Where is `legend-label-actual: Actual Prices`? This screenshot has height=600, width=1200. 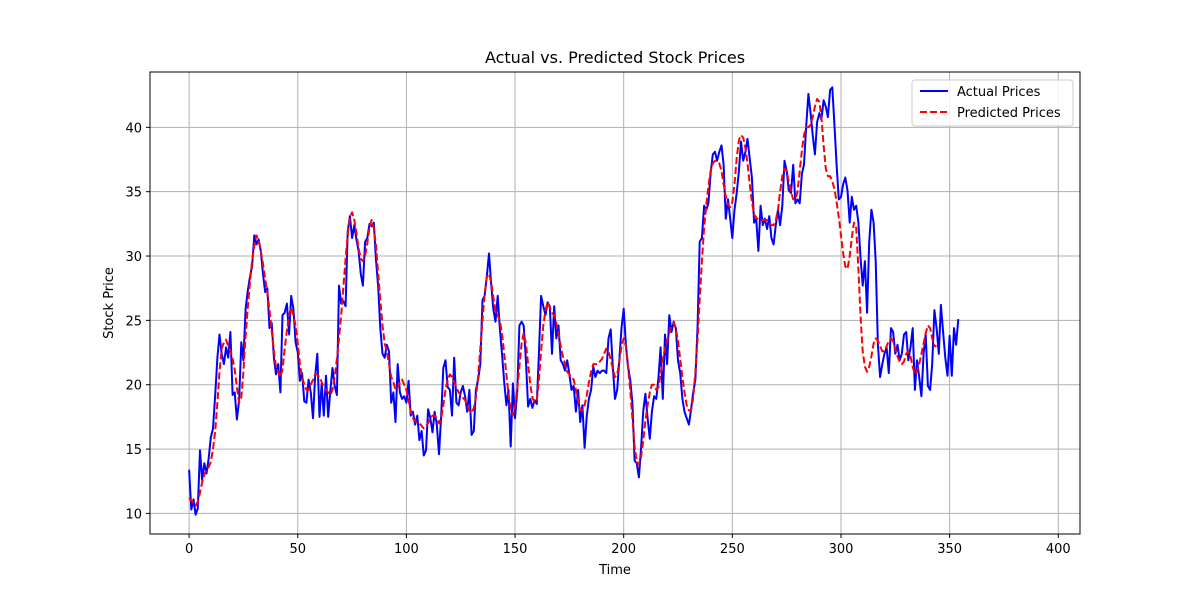 legend-label-actual: Actual Prices is located at coordinates (999, 92).